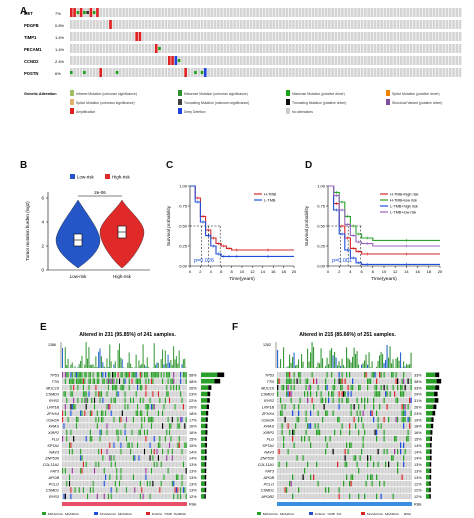 The height and width of the screenshot is (518, 474). I want to click on gene-label: FAT3, so click(270, 472).